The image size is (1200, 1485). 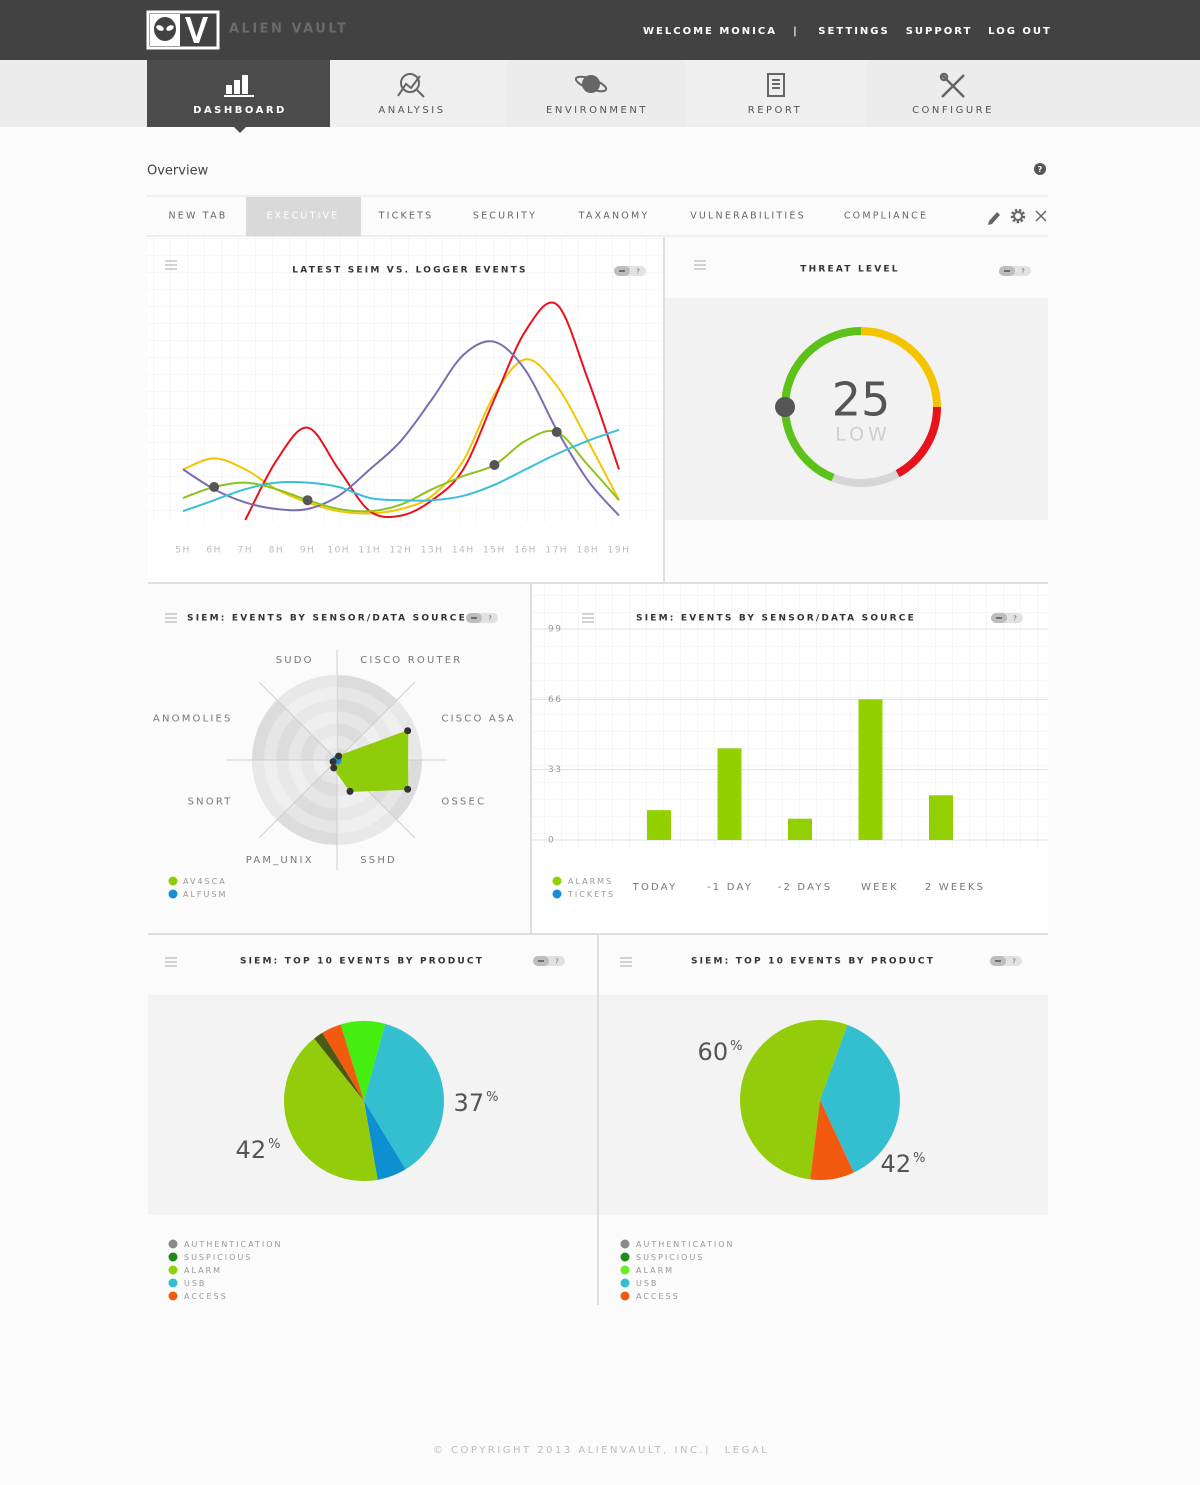 I want to click on legal-link: LEGAL, so click(x=747, y=1450).